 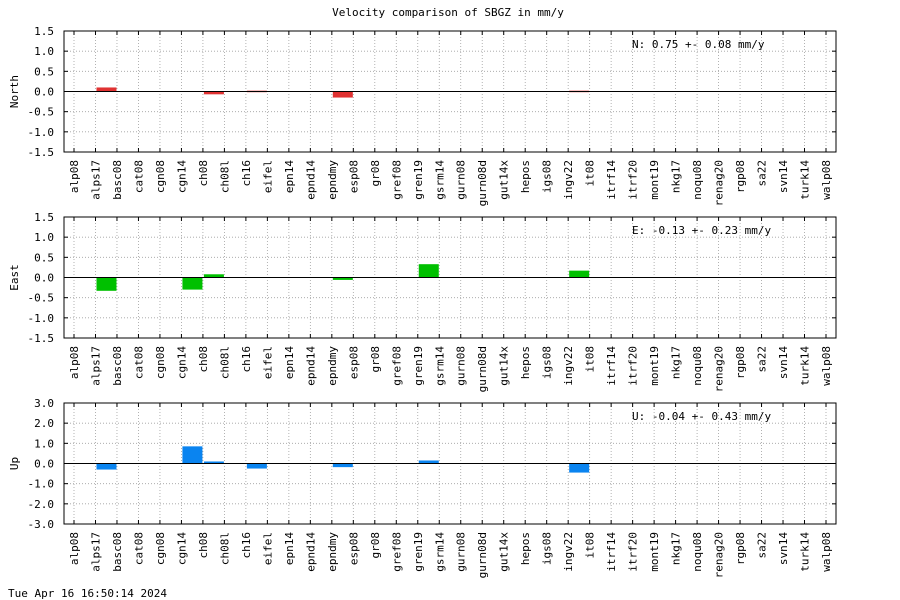 What do you see at coordinates (267, 362) in the screenshot?
I see `x-tick-label: eifel` at bounding box center [267, 362].